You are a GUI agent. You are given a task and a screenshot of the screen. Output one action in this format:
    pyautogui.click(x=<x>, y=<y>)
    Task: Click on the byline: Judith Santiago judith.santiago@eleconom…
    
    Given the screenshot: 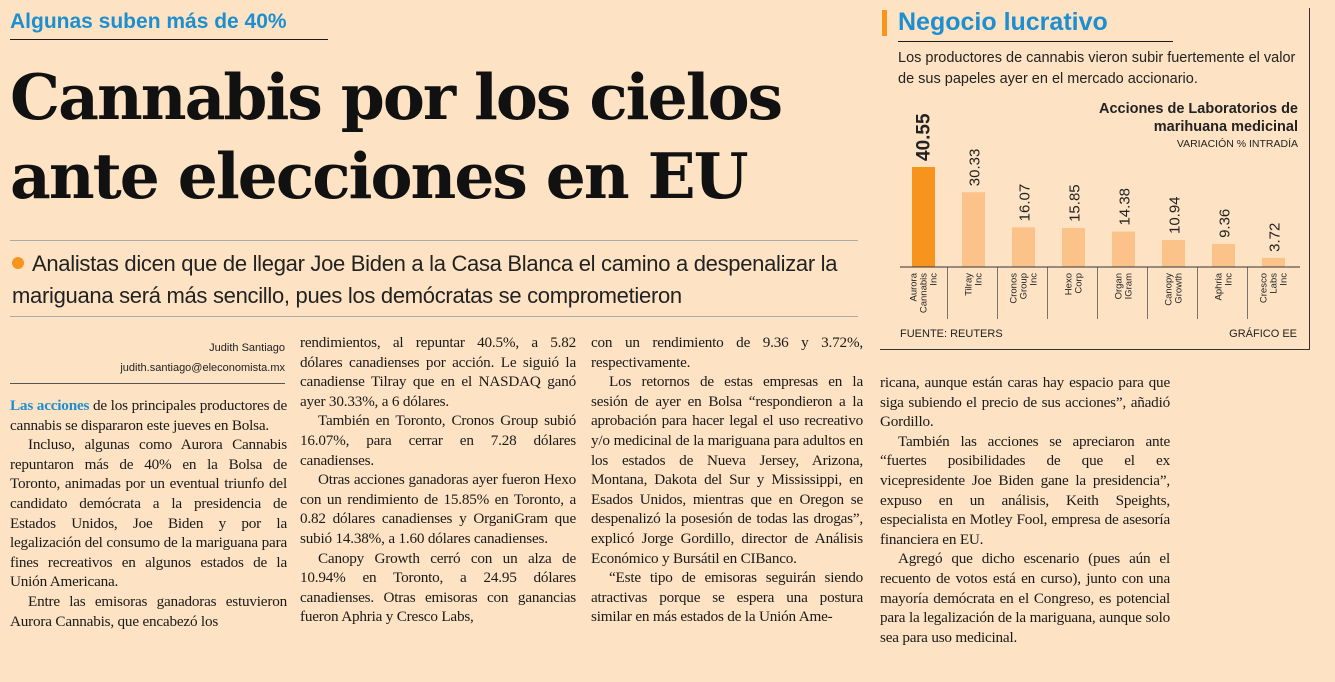 What is the action you would take?
    pyautogui.click(x=192, y=358)
    